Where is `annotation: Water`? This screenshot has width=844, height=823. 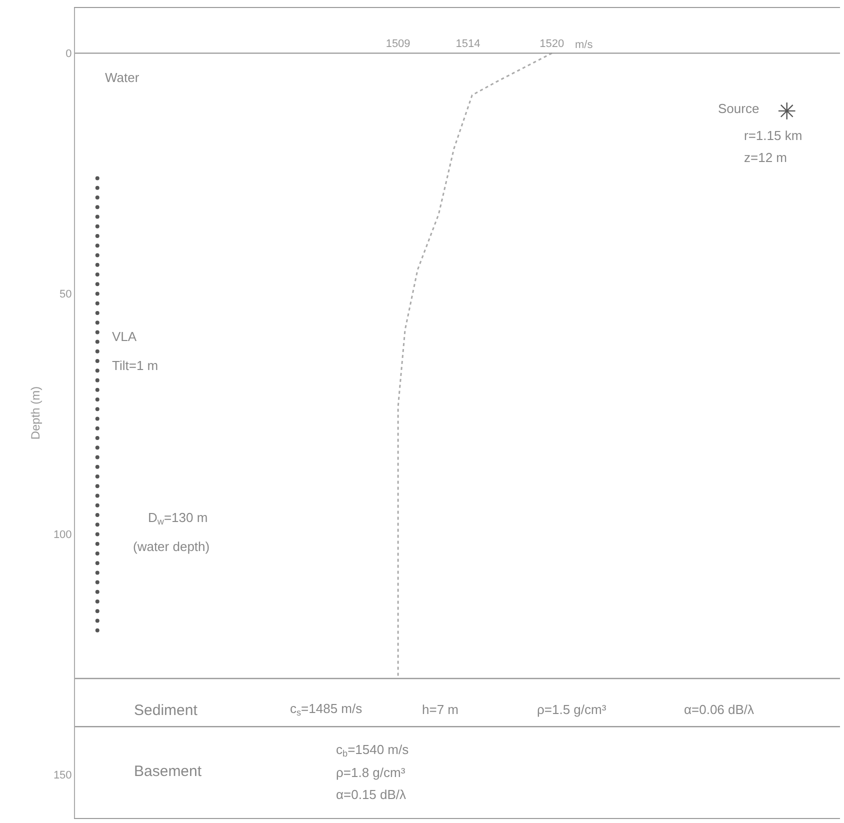 annotation: Water is located at coordinates (122, 77).